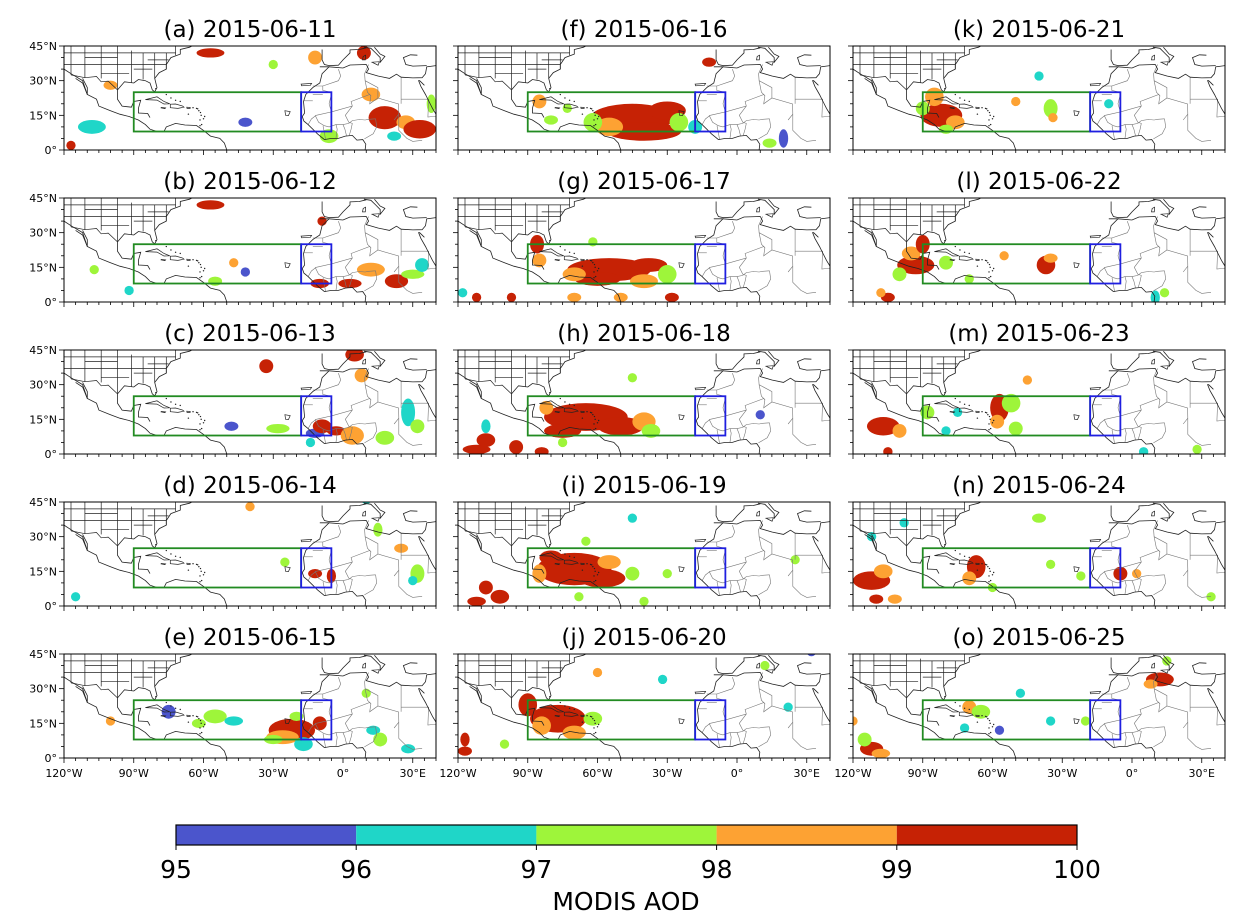 Image resolution: width=1233 pixels, height=917 pixels. Describe the element at coordinates (43, 115) in the screenshot. I see `lat-tick-label: 15°N` at that location.